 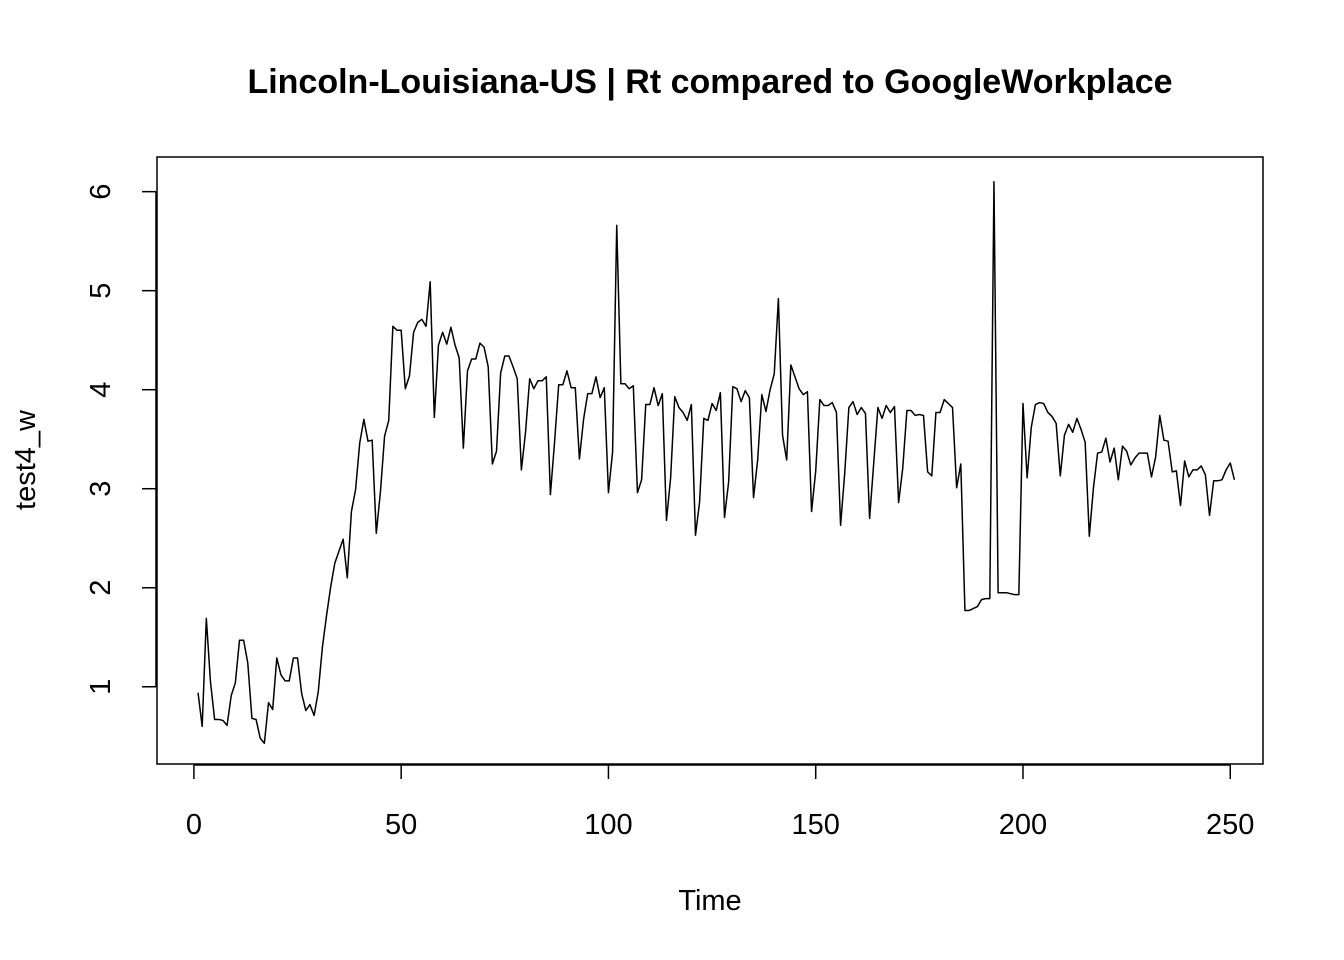 I want to click on y-tick-label: 4, so click(x=101, y=390).